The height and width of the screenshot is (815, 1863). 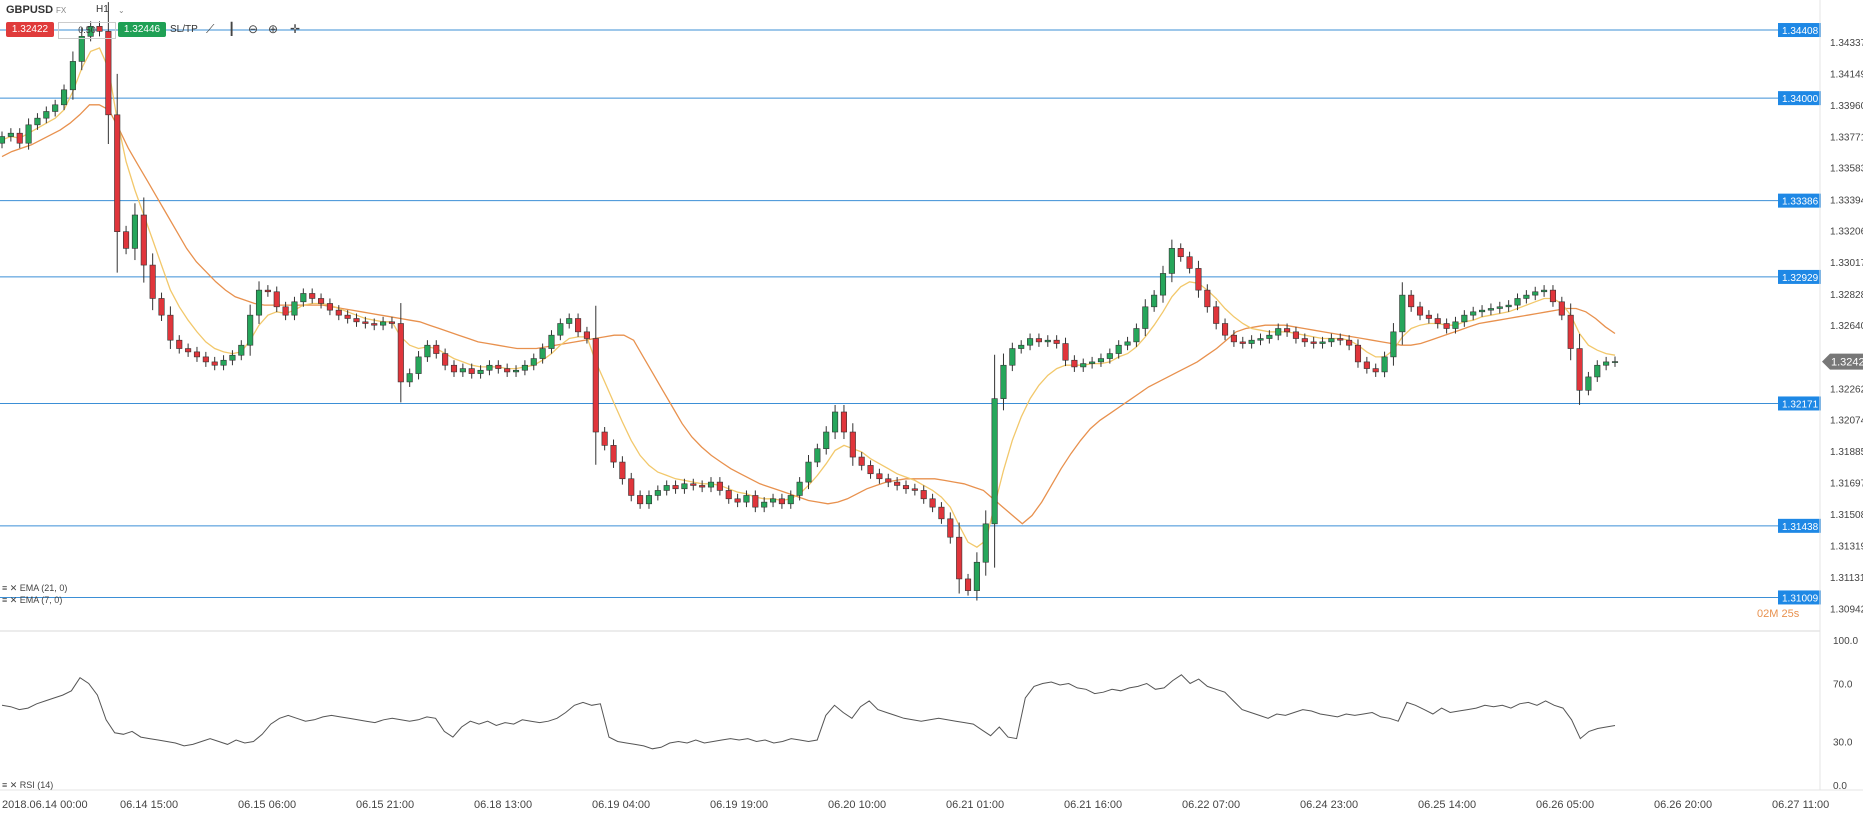 I want to click on sell-button: 1.32422, so click(x=30, y=29).